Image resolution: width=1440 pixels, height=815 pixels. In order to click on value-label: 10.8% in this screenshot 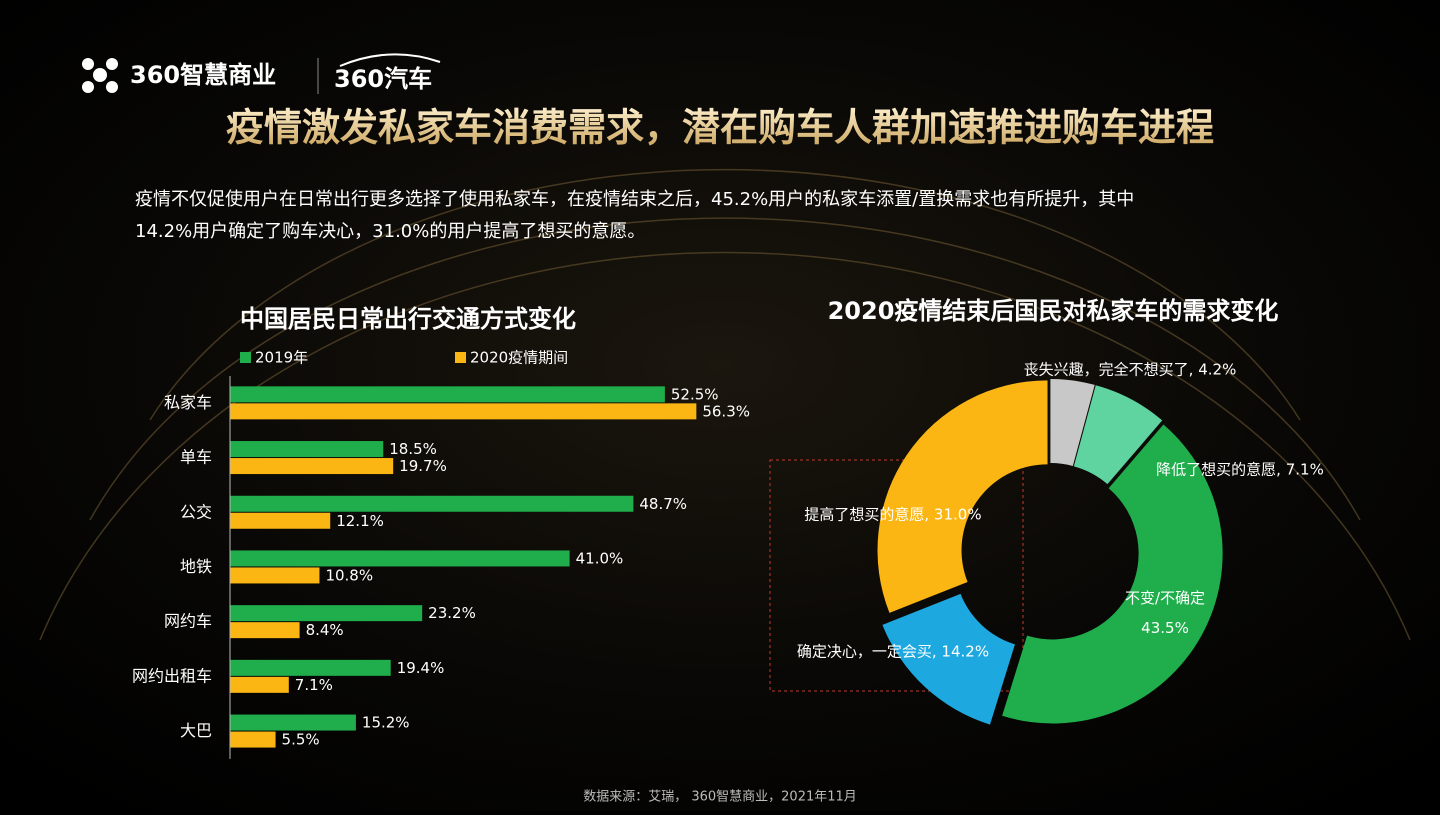, I will do `click(349, 575)`.